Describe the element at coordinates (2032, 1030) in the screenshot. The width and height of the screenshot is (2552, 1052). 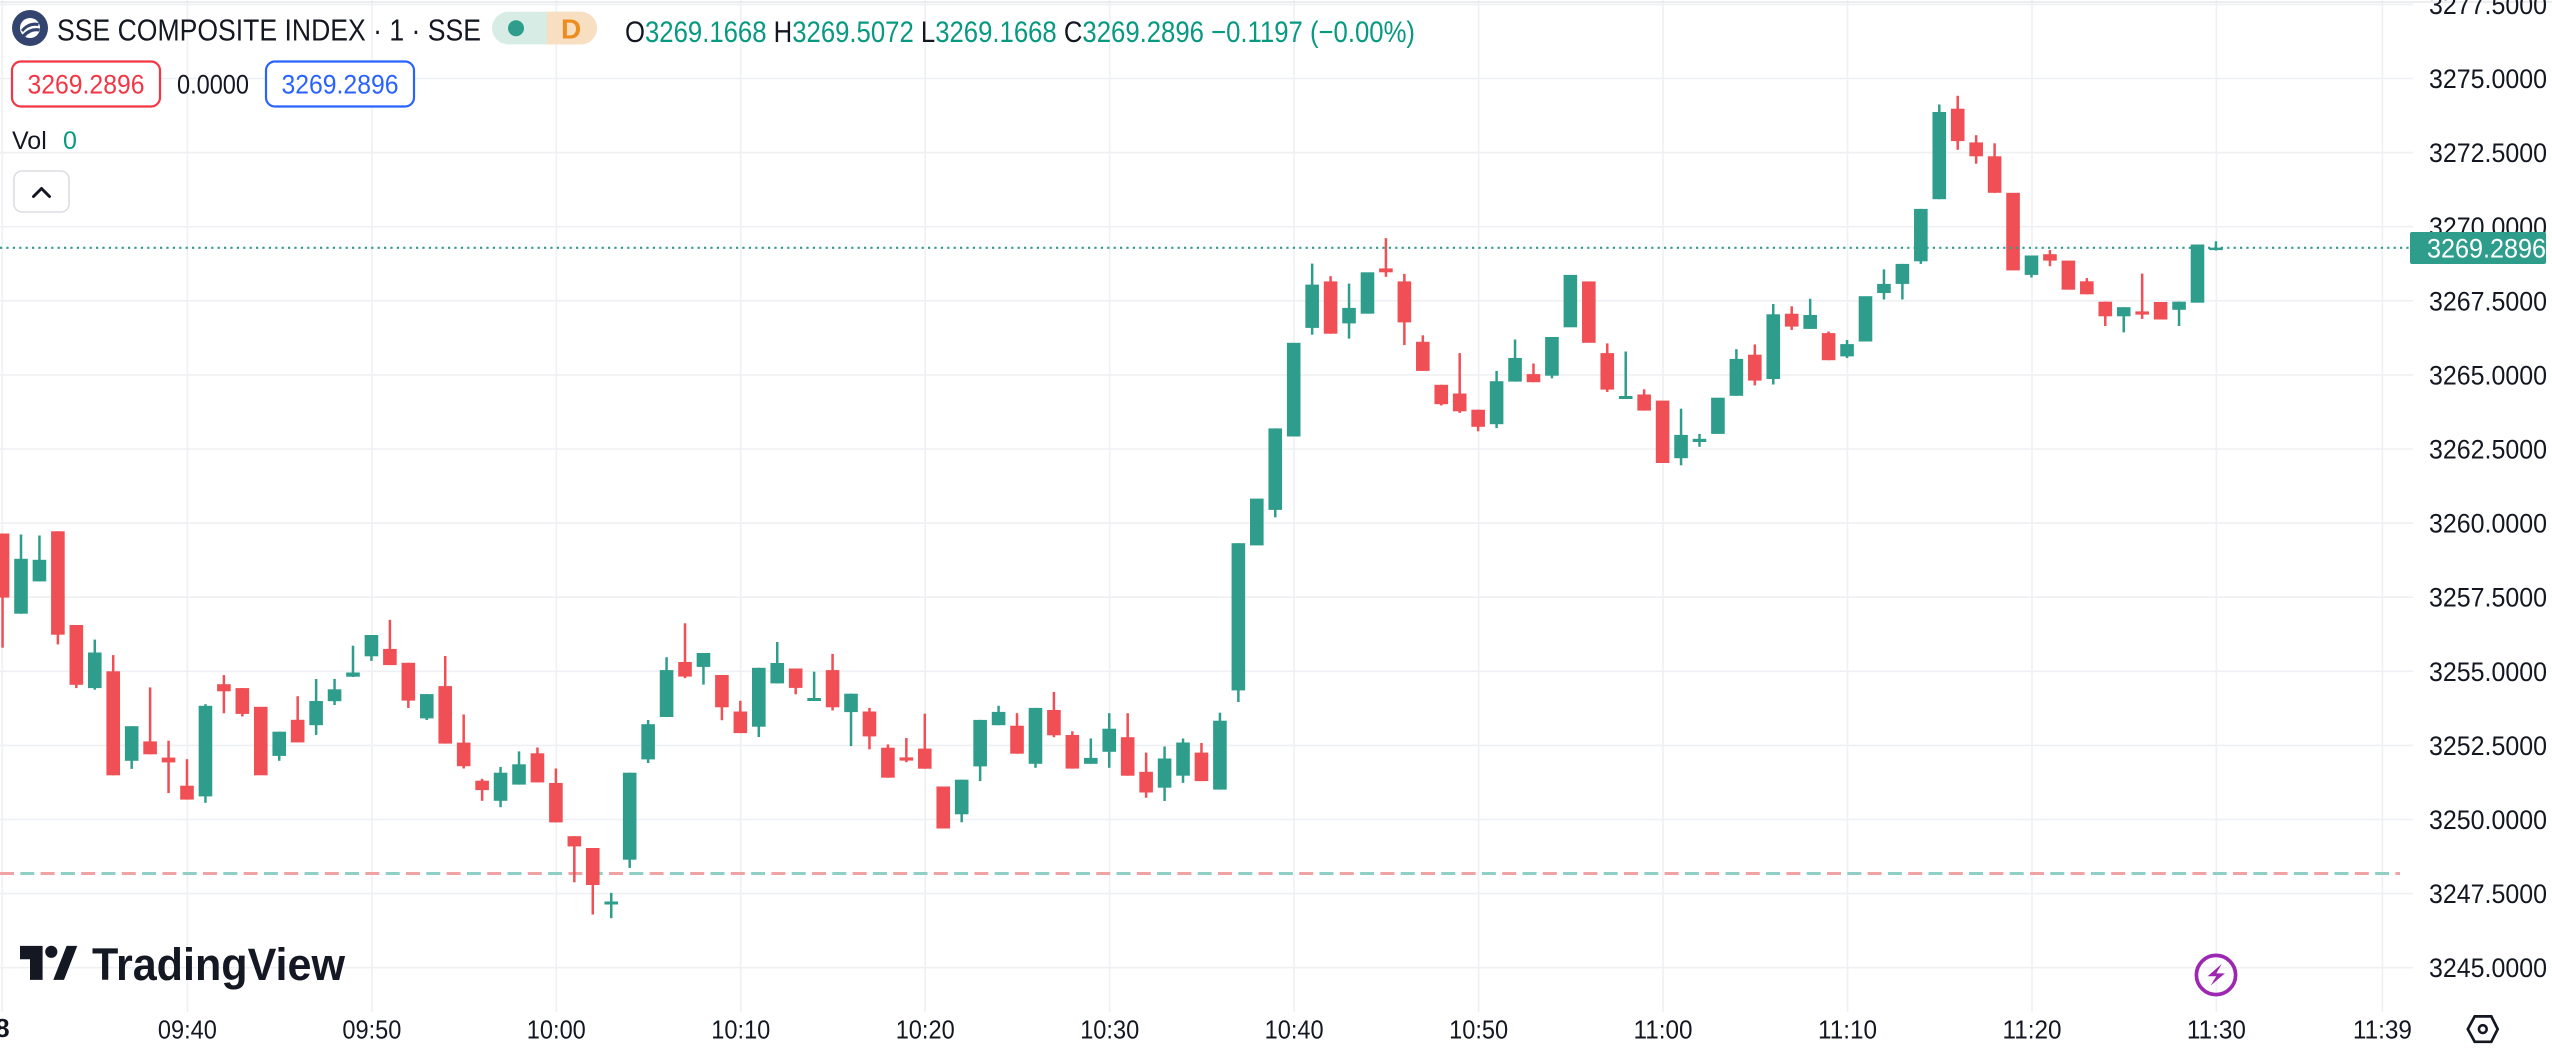
I see `svg-text: 11:20` at that location.